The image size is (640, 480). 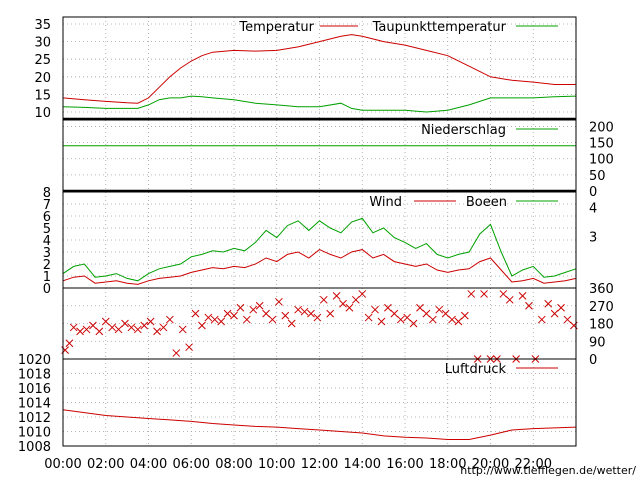 What do you see at coordinates (601, 307) in the screenshot?
I see `y-tick-label-right: 270` at bounding box center [601, 307].